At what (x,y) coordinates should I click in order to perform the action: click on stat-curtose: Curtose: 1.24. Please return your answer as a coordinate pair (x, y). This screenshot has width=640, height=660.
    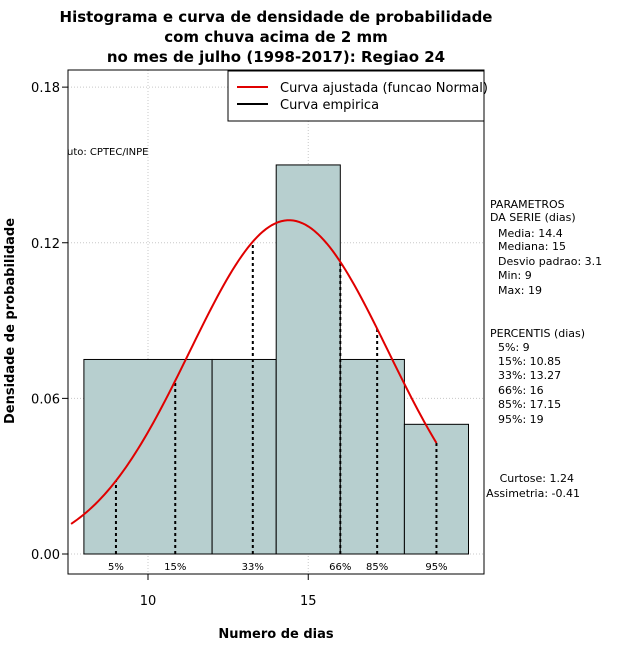
    Looking at the image, I should click on (537, 478).